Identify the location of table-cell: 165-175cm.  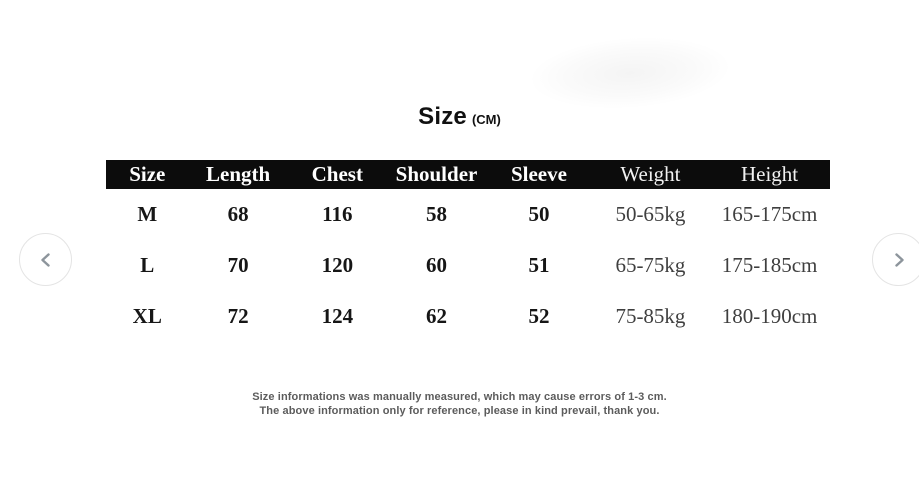
(769, 214).